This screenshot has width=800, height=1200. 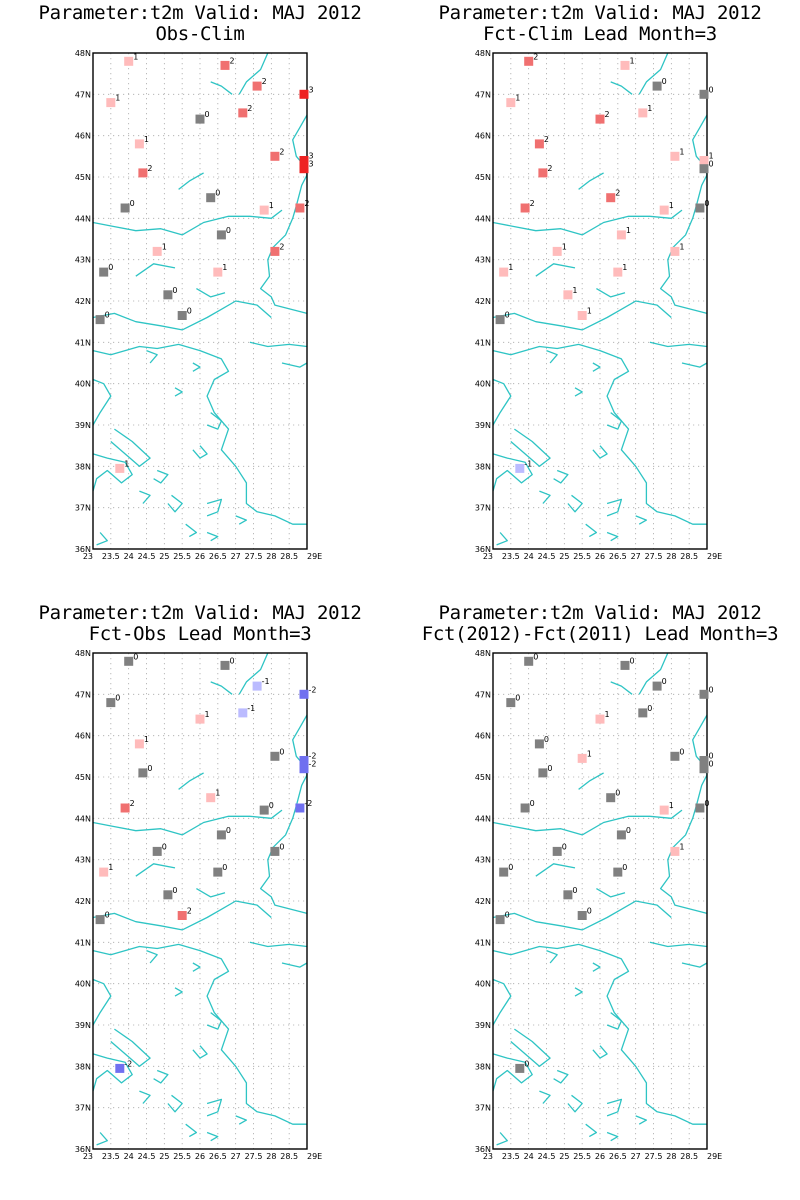 I want to click on station-value-label: -1, so click(x=251, y=708).